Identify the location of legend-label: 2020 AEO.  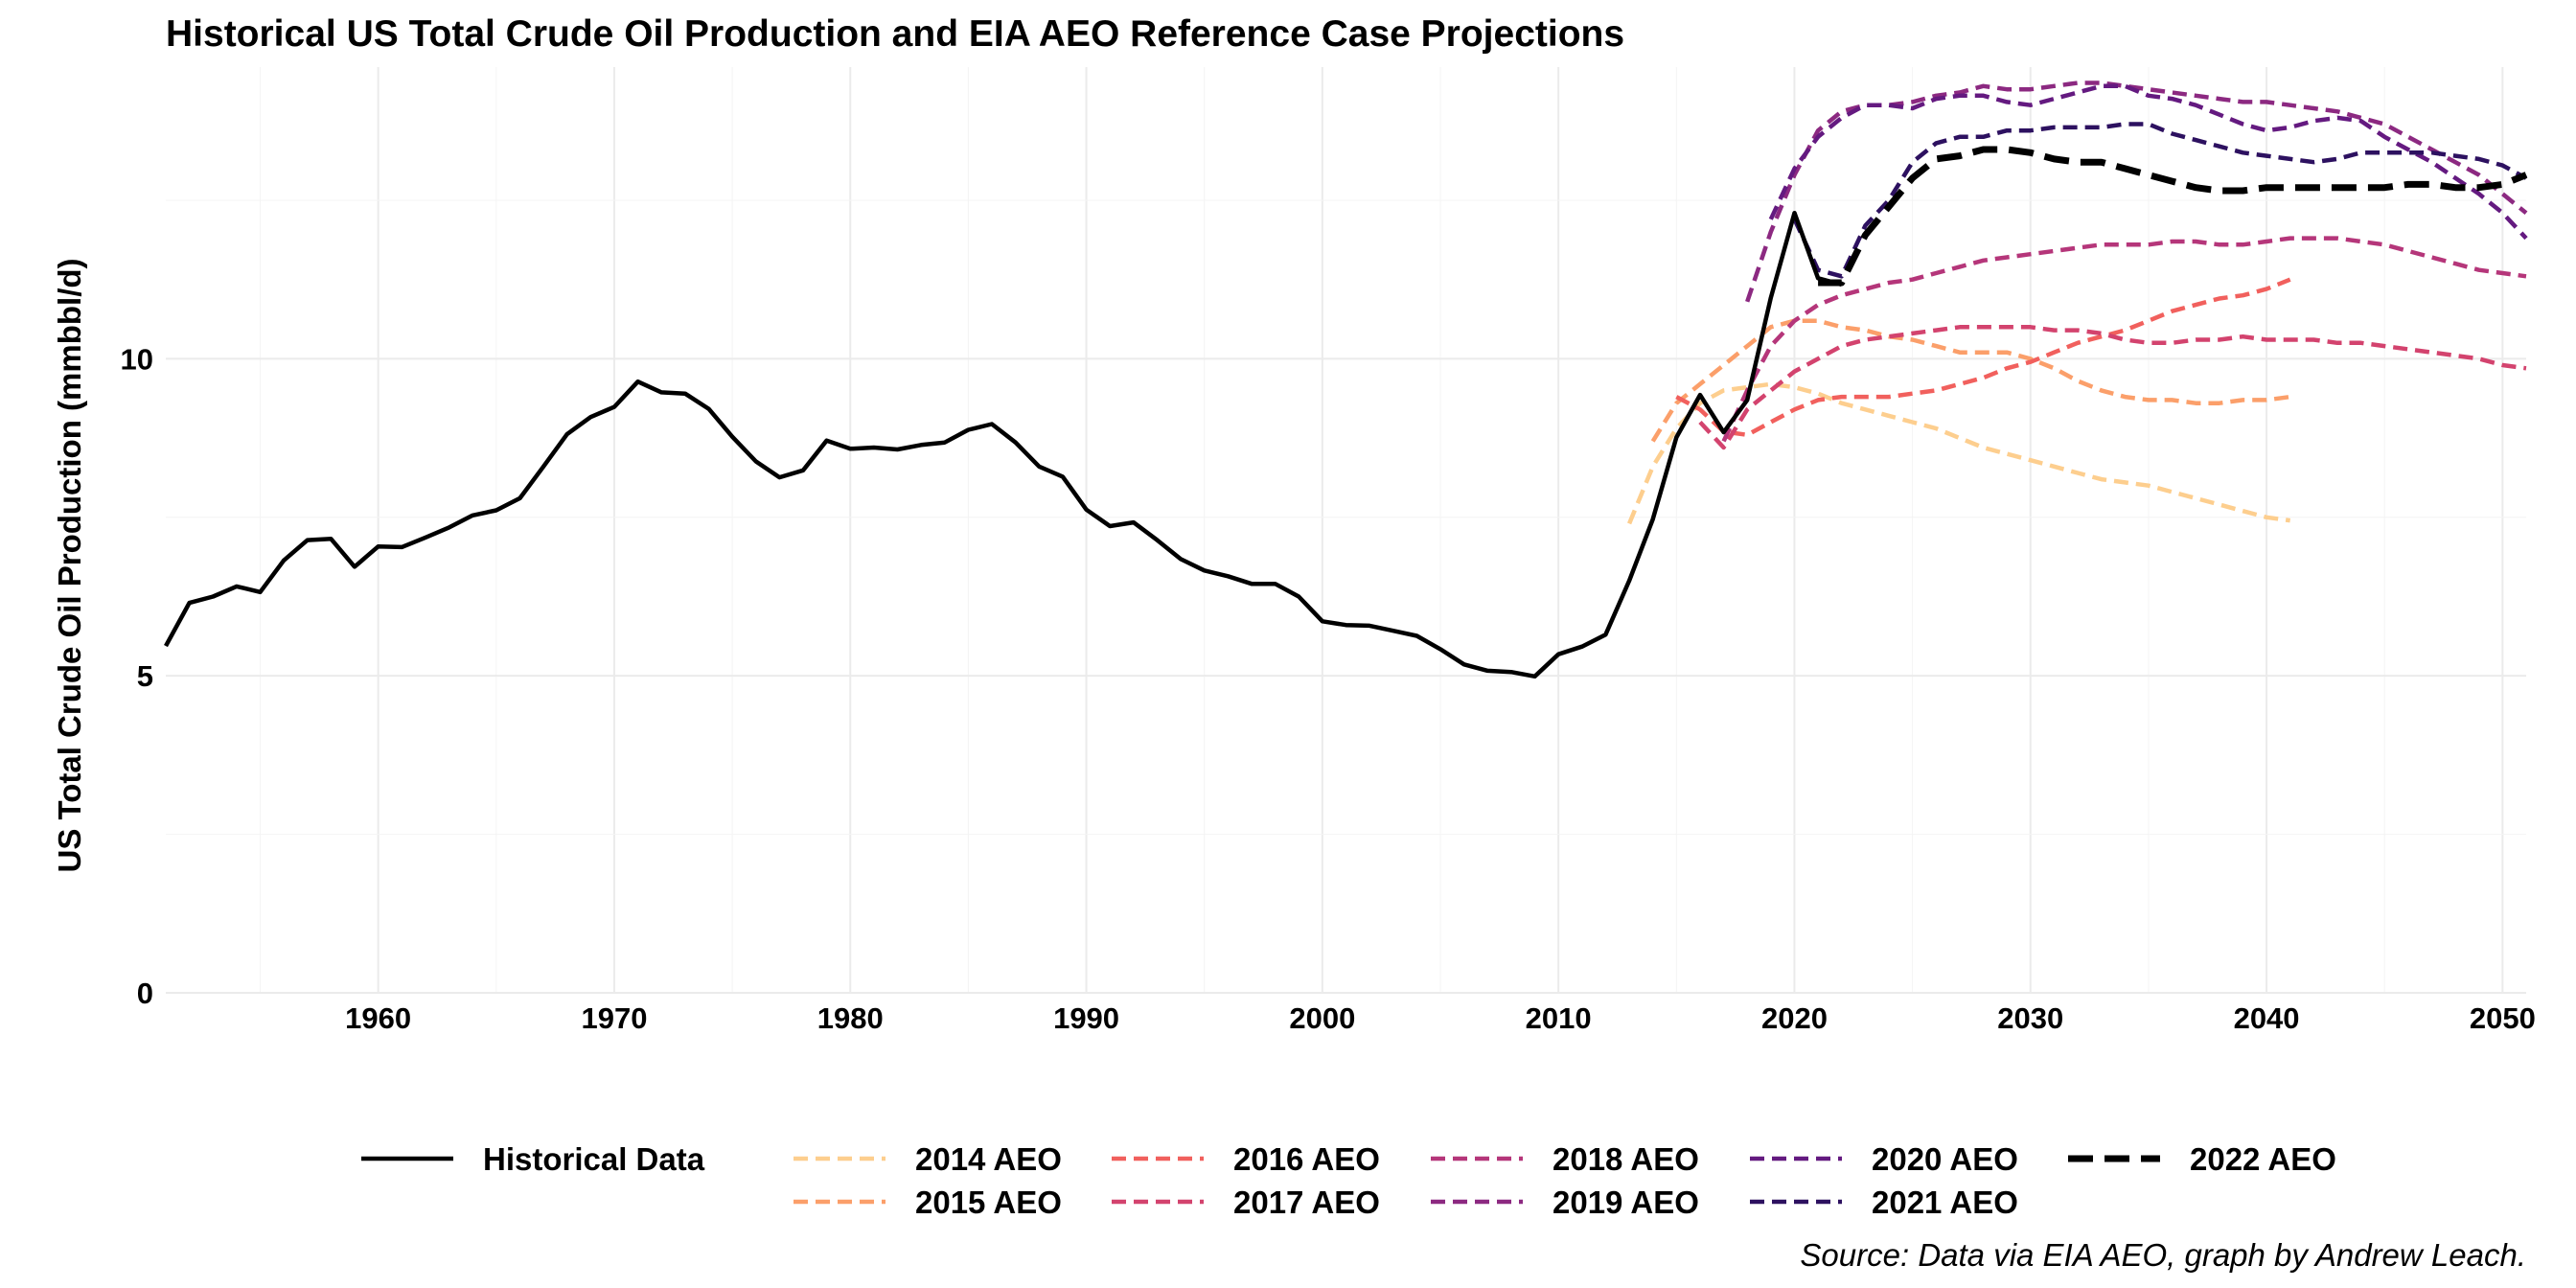
(1945, 1159).